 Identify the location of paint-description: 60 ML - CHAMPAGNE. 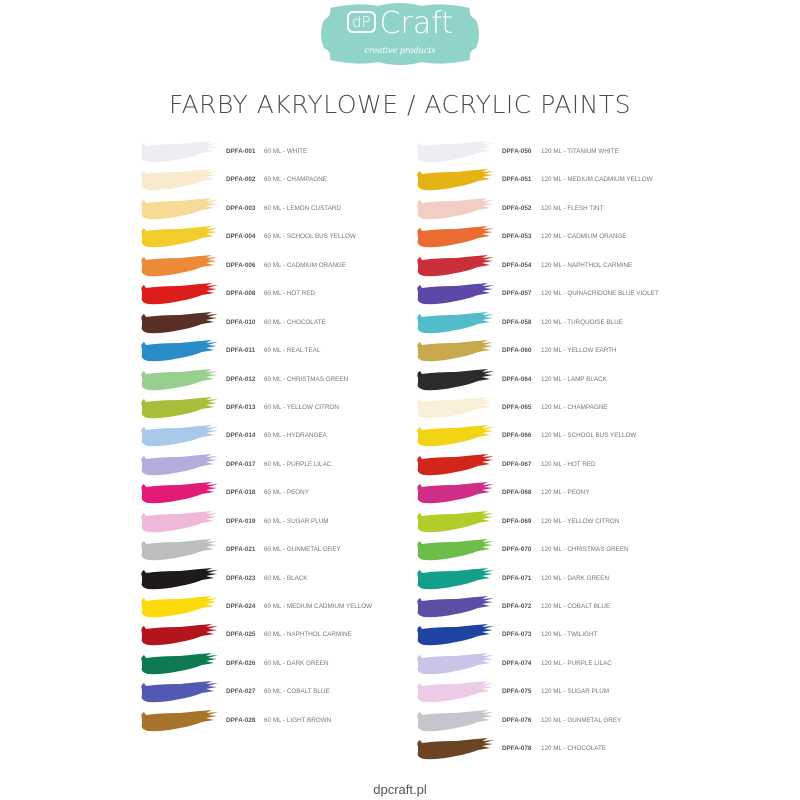
(295, 180).